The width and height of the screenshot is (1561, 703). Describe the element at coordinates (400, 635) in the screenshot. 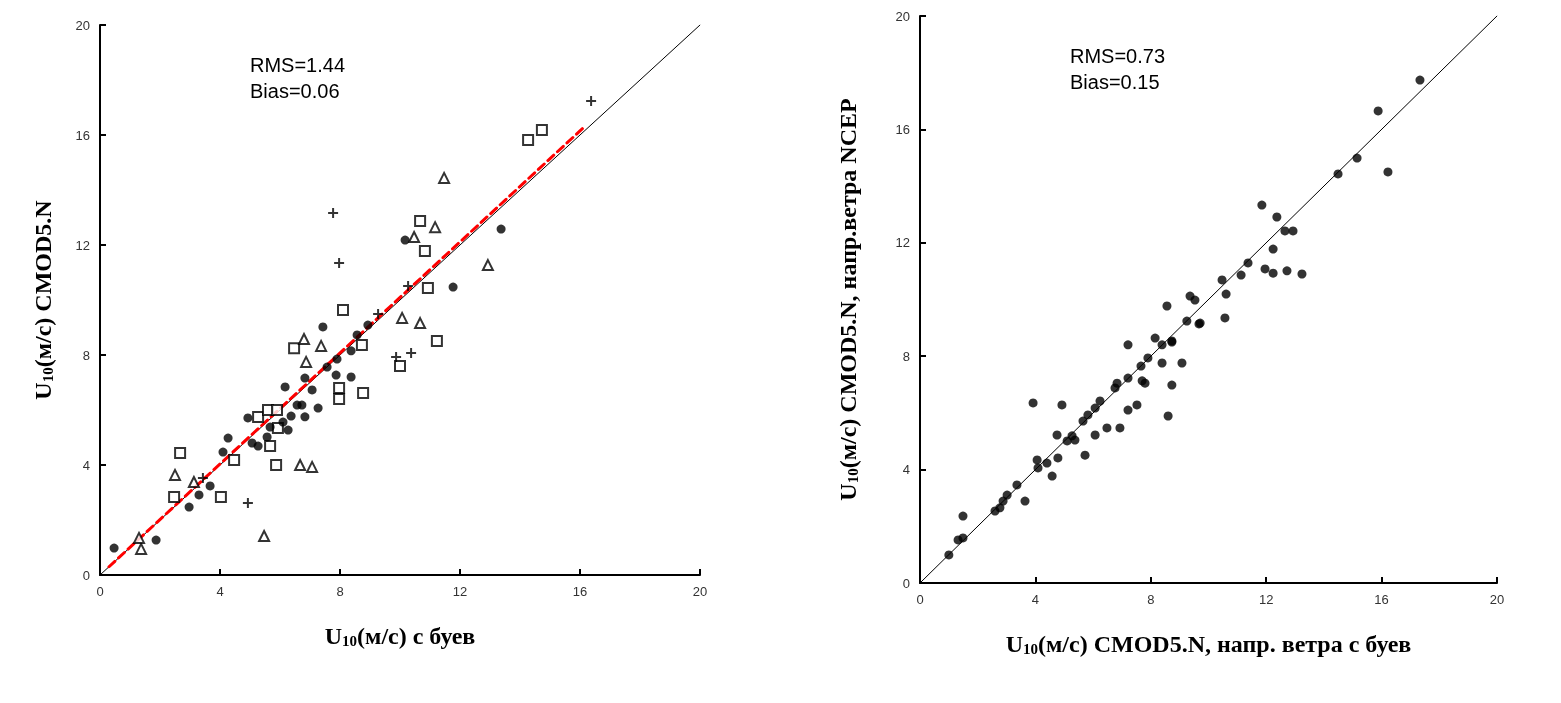

I see `x-axis-title: U10(м/с) с буев` at that location.